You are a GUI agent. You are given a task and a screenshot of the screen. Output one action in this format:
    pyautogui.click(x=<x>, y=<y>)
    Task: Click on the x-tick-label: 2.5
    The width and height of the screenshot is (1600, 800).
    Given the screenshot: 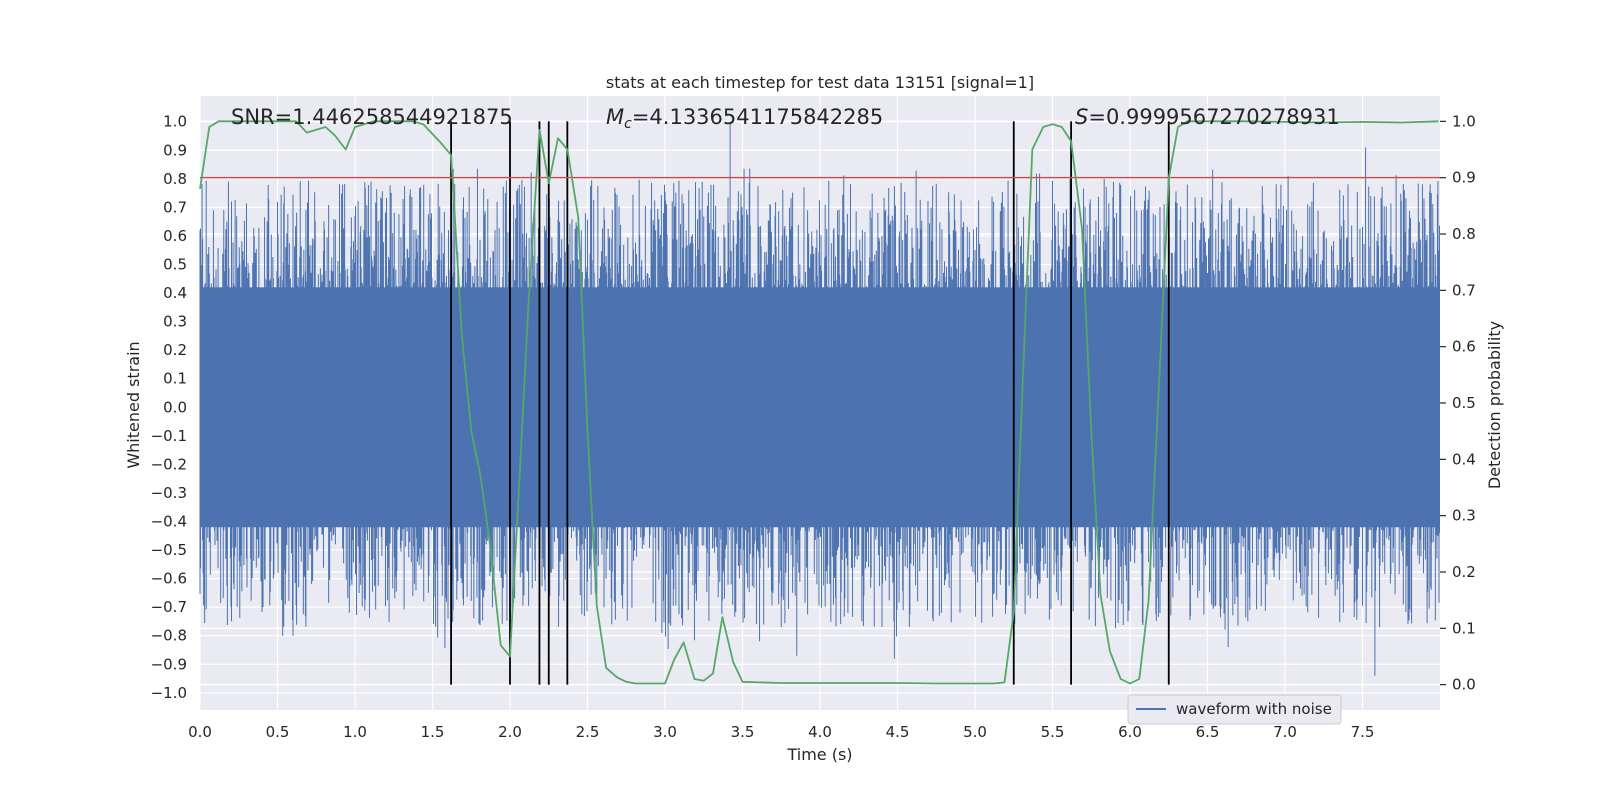 What is the action you would take?
    pyautogui.click(x=588, y=732)
    